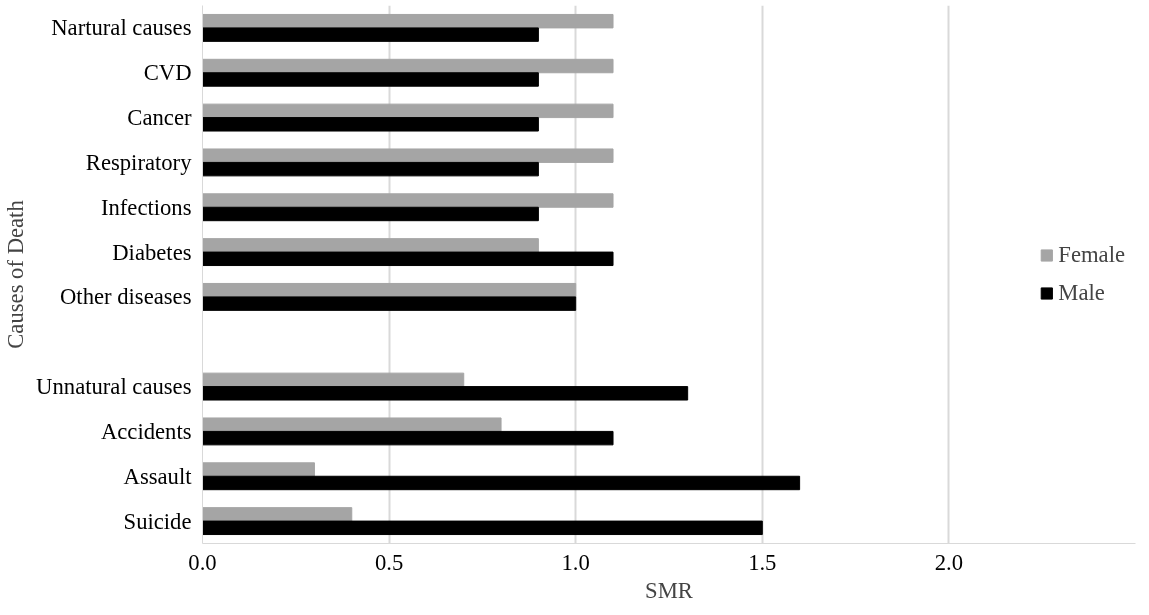 Image resolution: width=1149 pixels, height=615 pixels. Describe the element at coordinates (146, 207) in the screenshot. I see `y-tick-label: Infections` at that location.